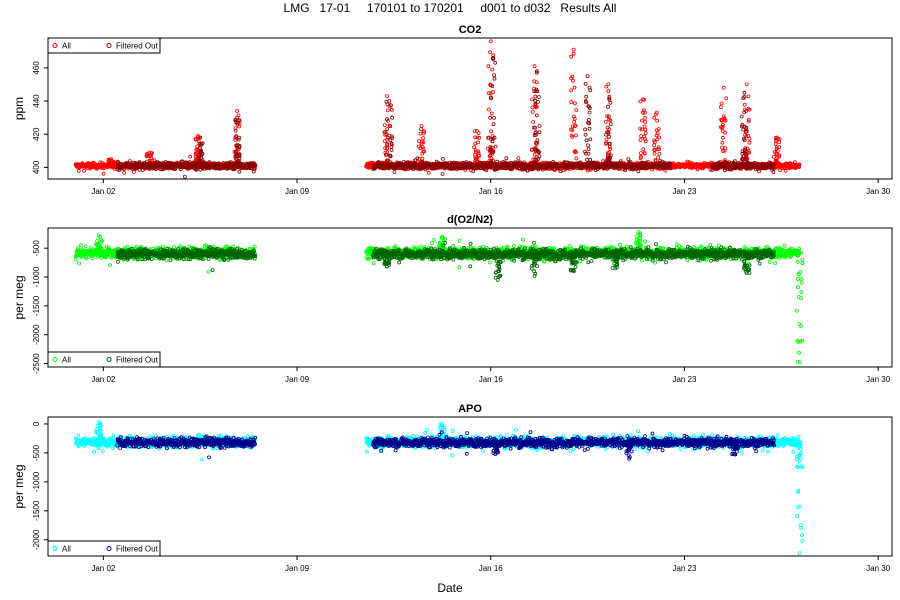 The width and height of the screenshot is (900, 600). Describe the element at coordinates (66, 46) in the screenshot. I see `legend-label: All` at that location.